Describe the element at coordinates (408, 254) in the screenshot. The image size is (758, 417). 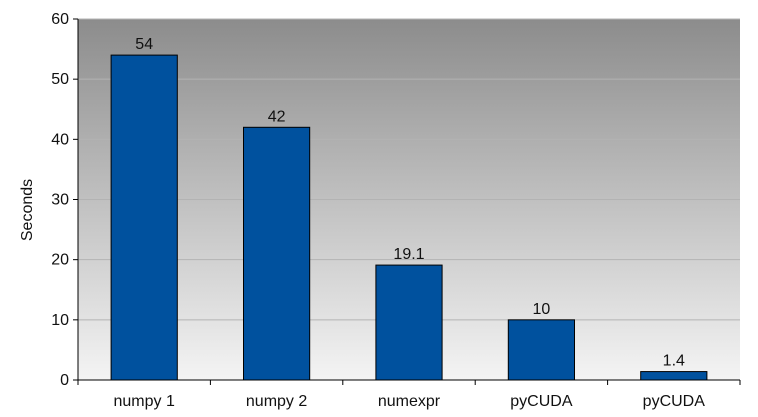
I see `bar-value-label: 19.1` at that location.